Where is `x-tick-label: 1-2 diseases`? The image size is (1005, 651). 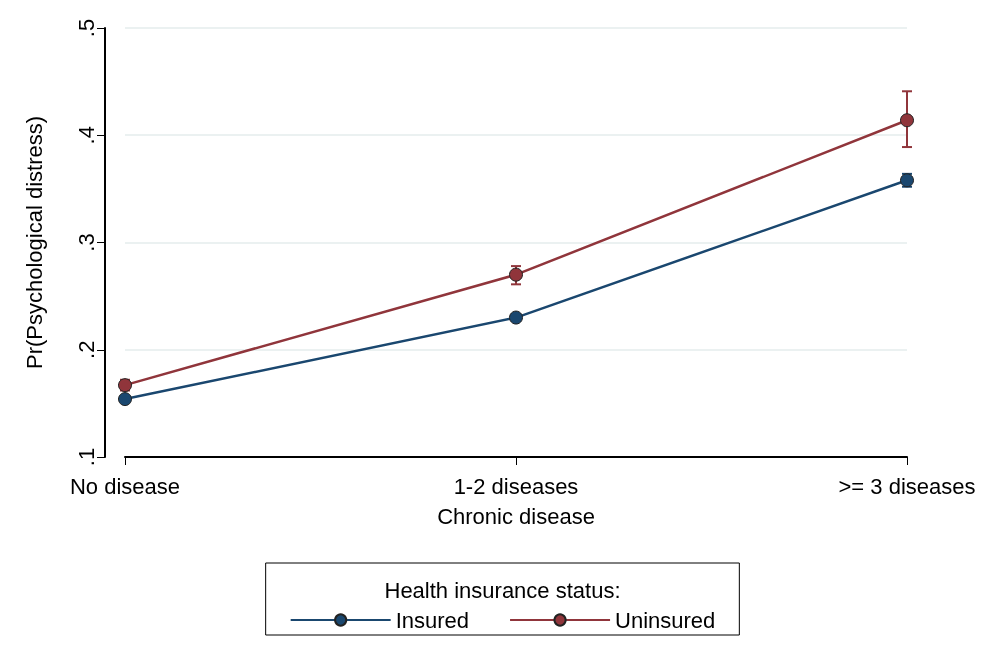
x-tick-label: 1-2 diseases is located at coordinates (516, 486).